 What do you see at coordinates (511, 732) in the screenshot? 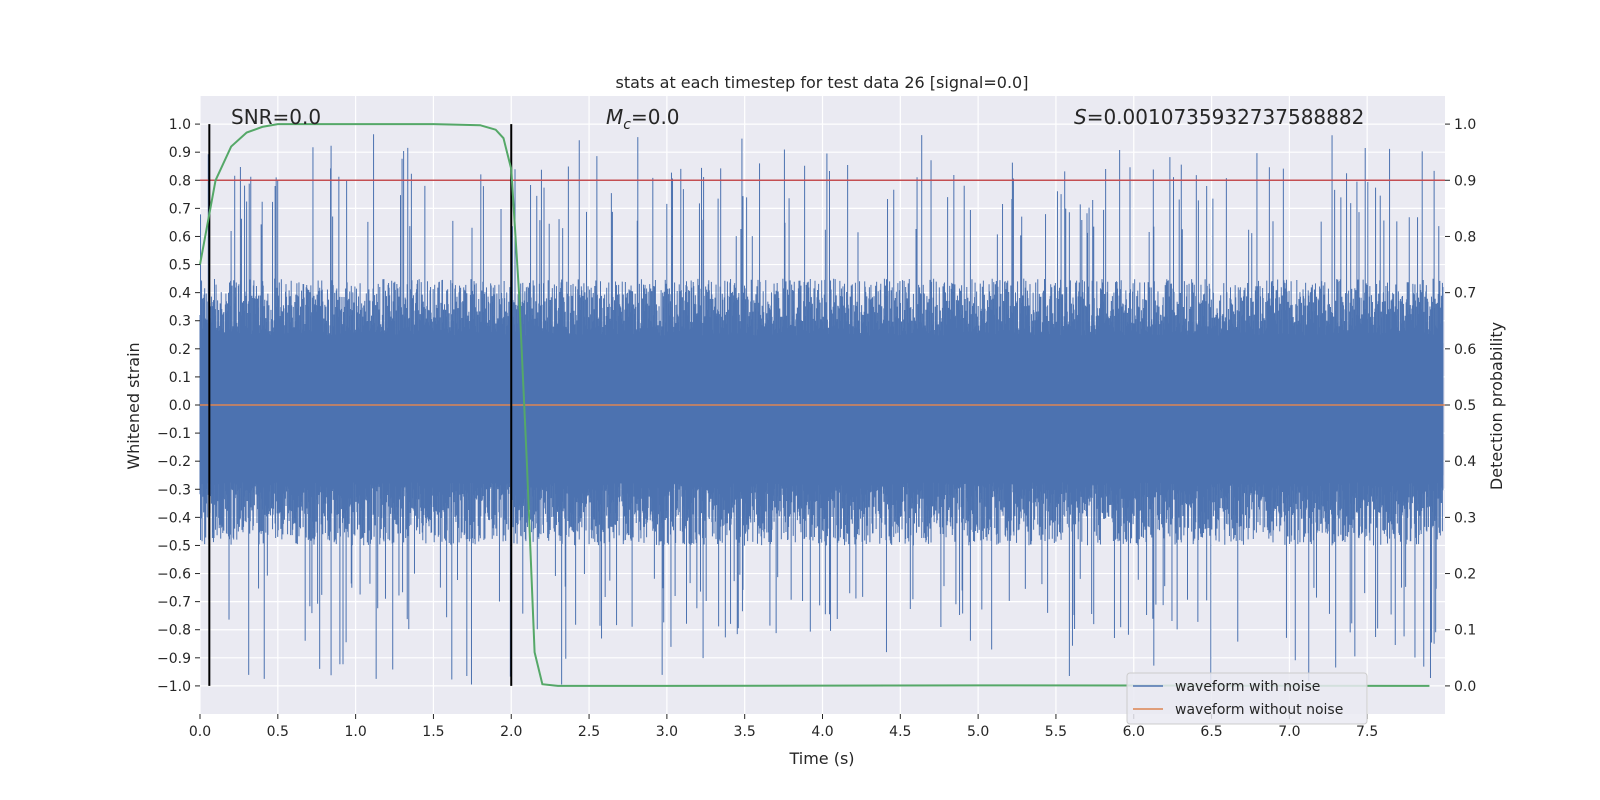
I see `x-tick-label-4: 2.0` at bounding box center [511, 732].